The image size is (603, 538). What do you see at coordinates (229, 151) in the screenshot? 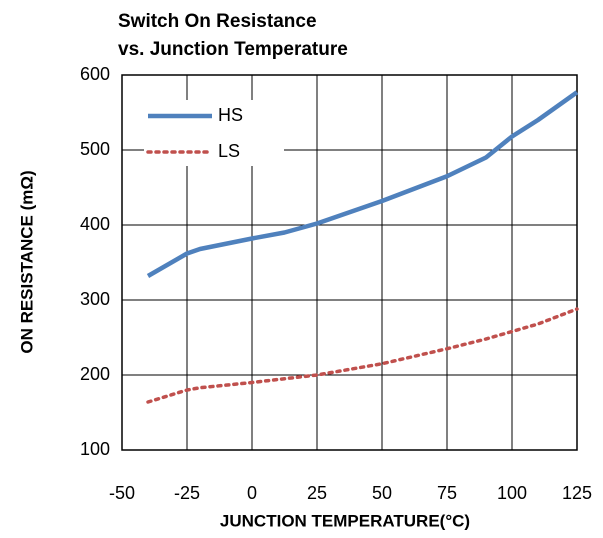
I see `legend-label: LS` at bounding box center [229, 151].